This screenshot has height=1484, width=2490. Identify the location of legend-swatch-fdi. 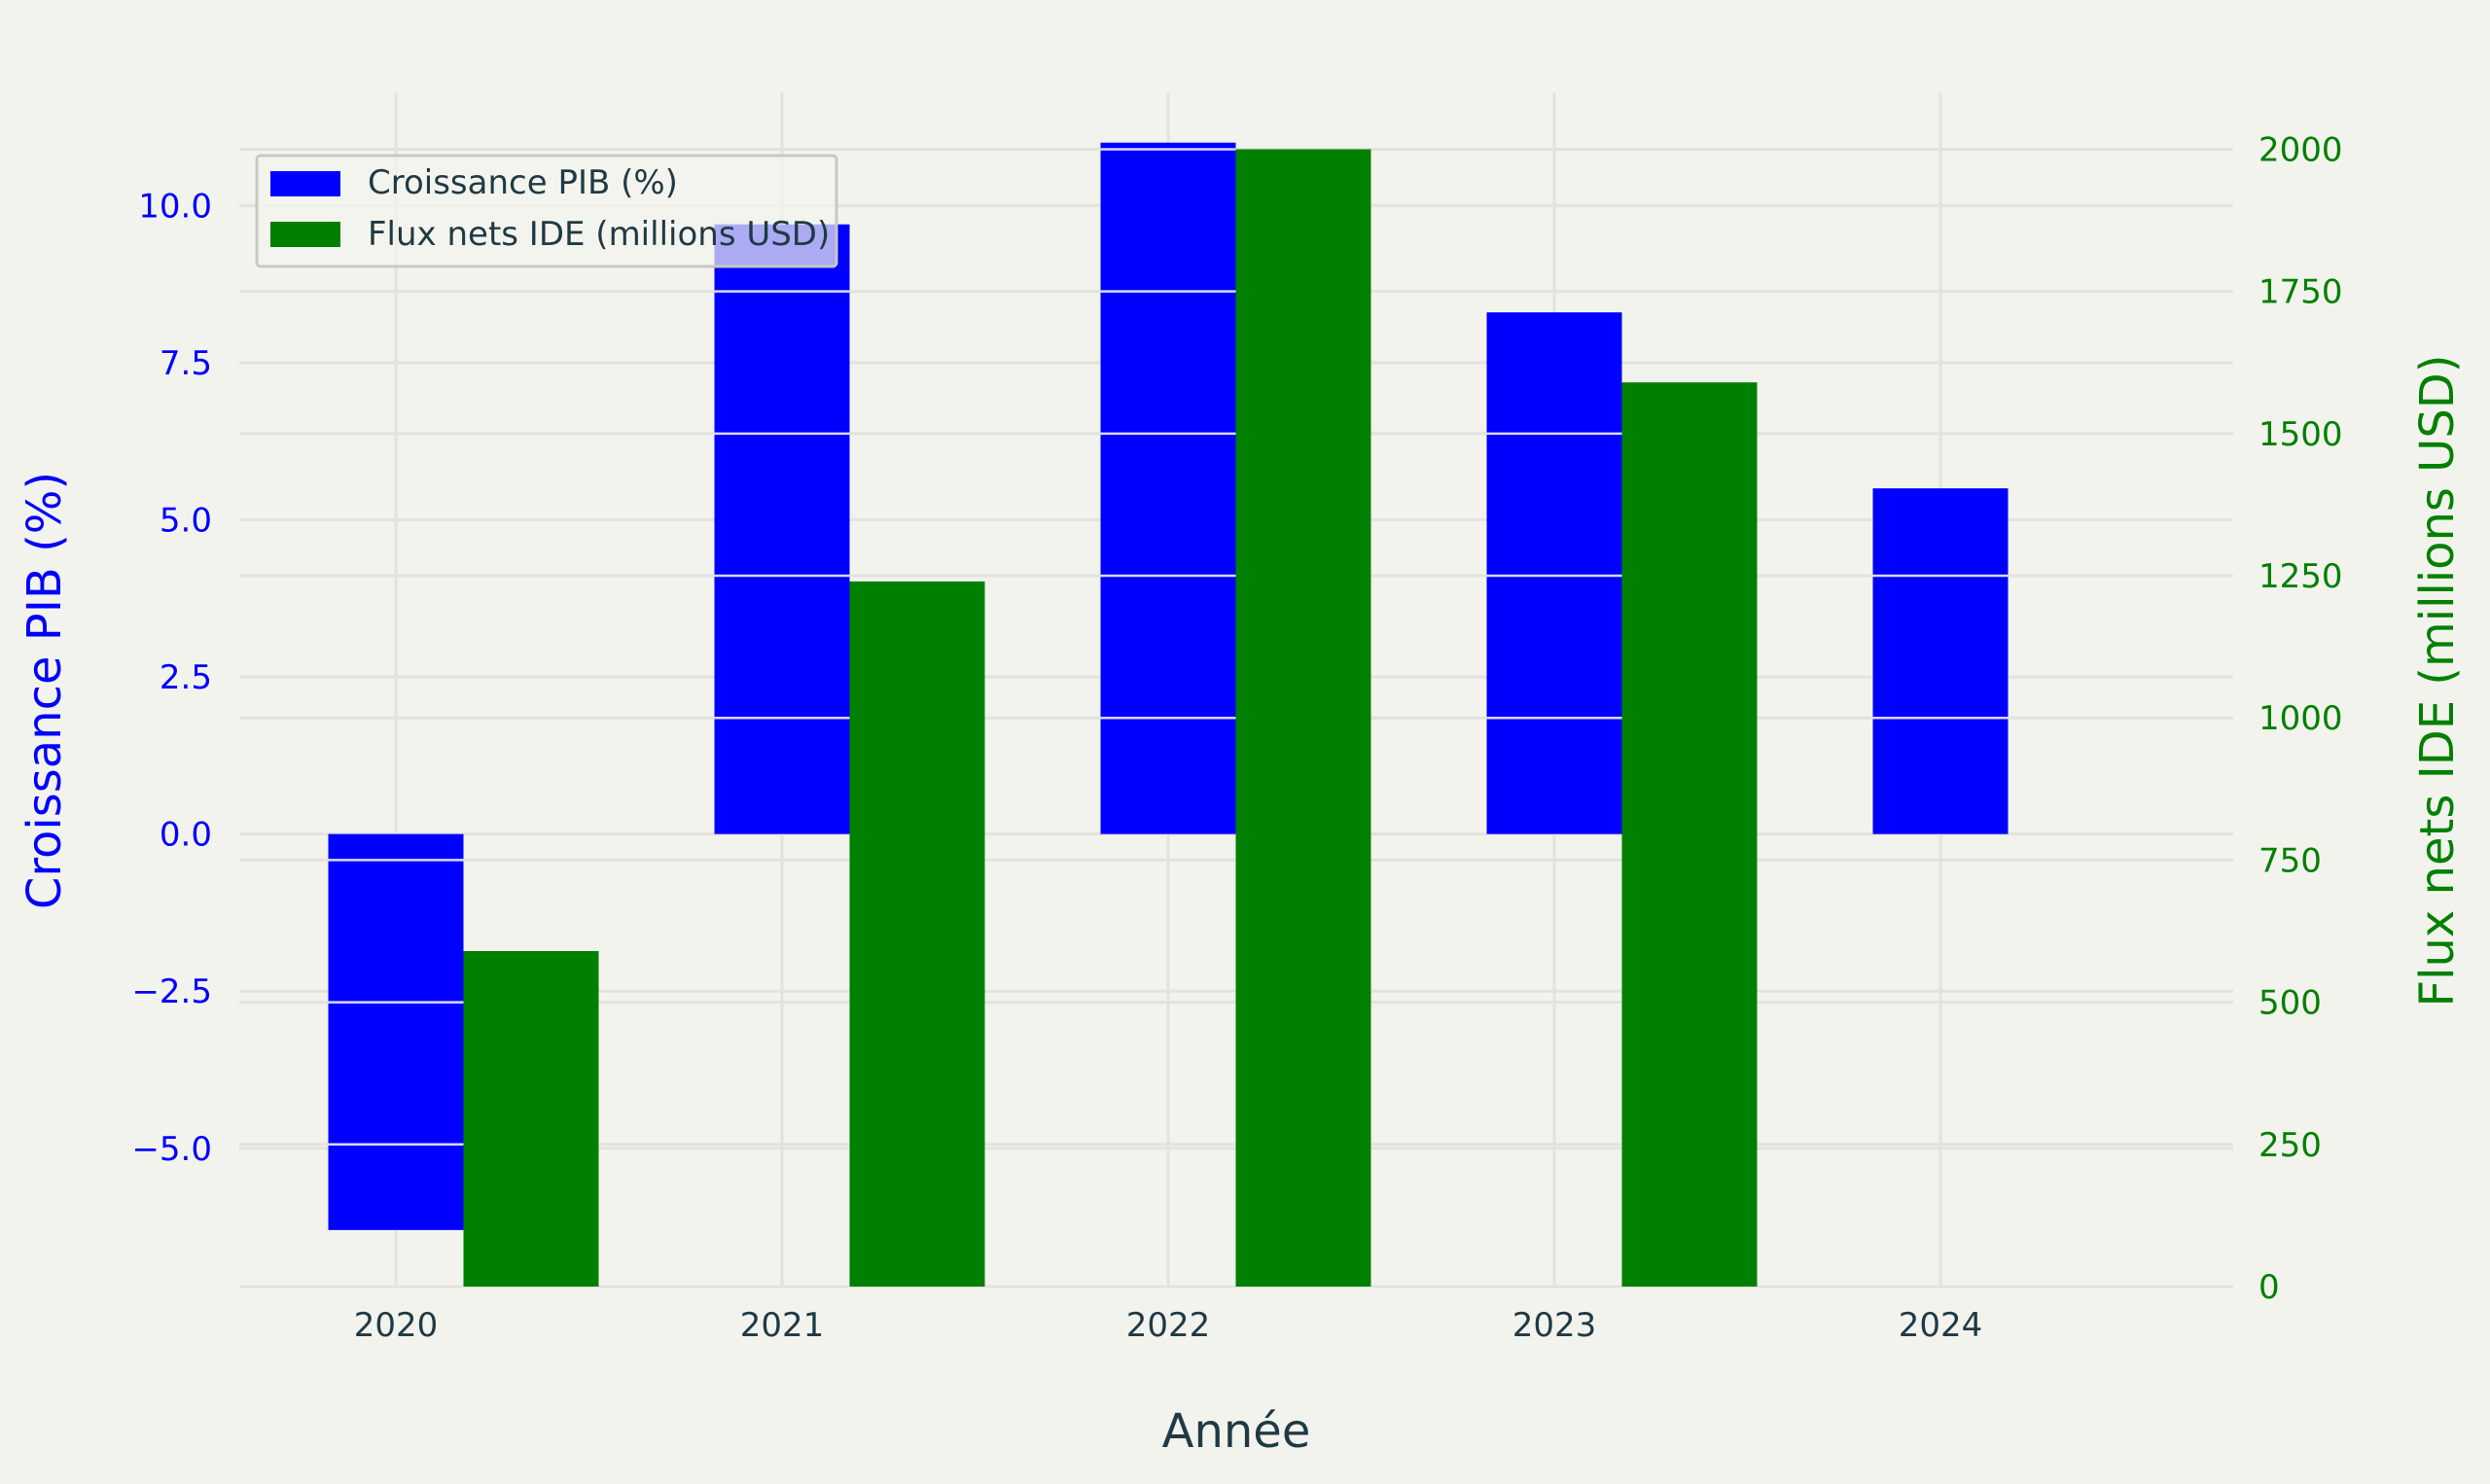
(305, 235).